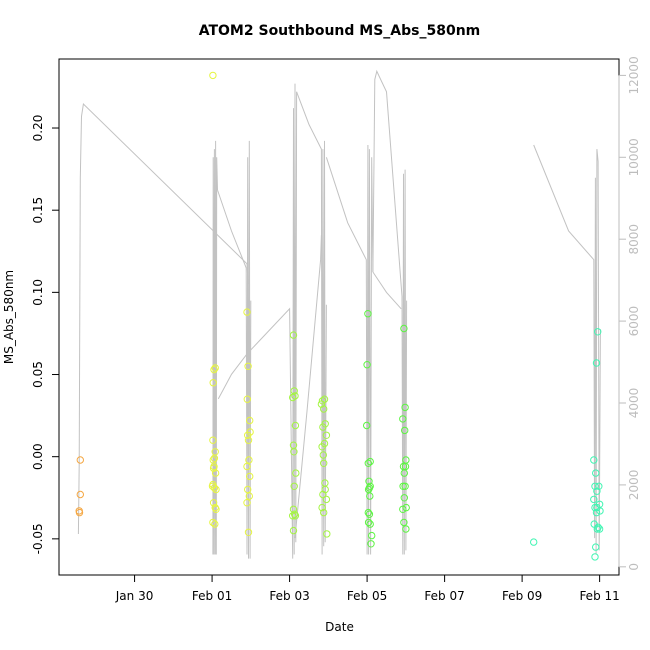 The width and height of the screenshot is (650, 650). Describe the element at coordinates (634, 485) in the screenshot. I see `y2-tick-label-1: 2000` at that location.